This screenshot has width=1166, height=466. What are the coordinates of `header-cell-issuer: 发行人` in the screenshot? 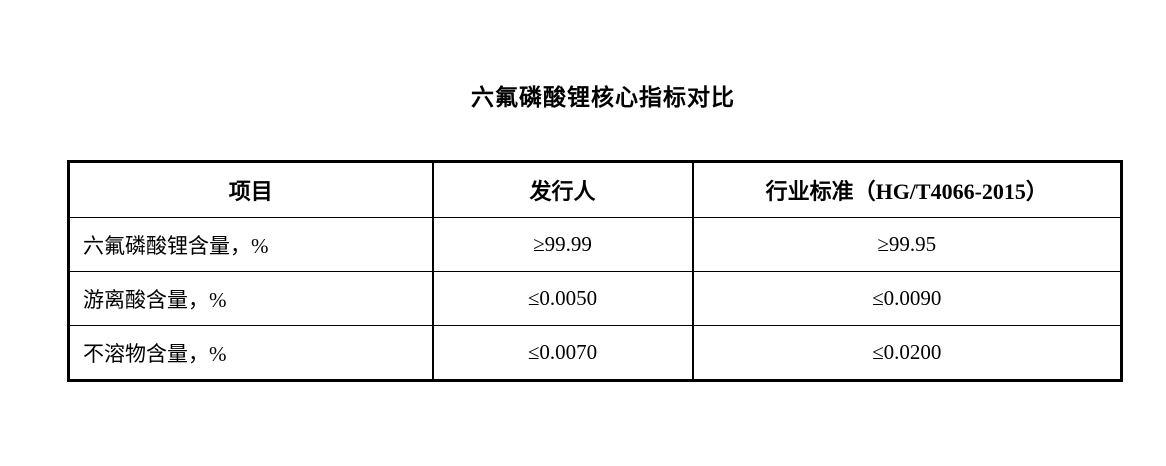 It's located at (562, 189).